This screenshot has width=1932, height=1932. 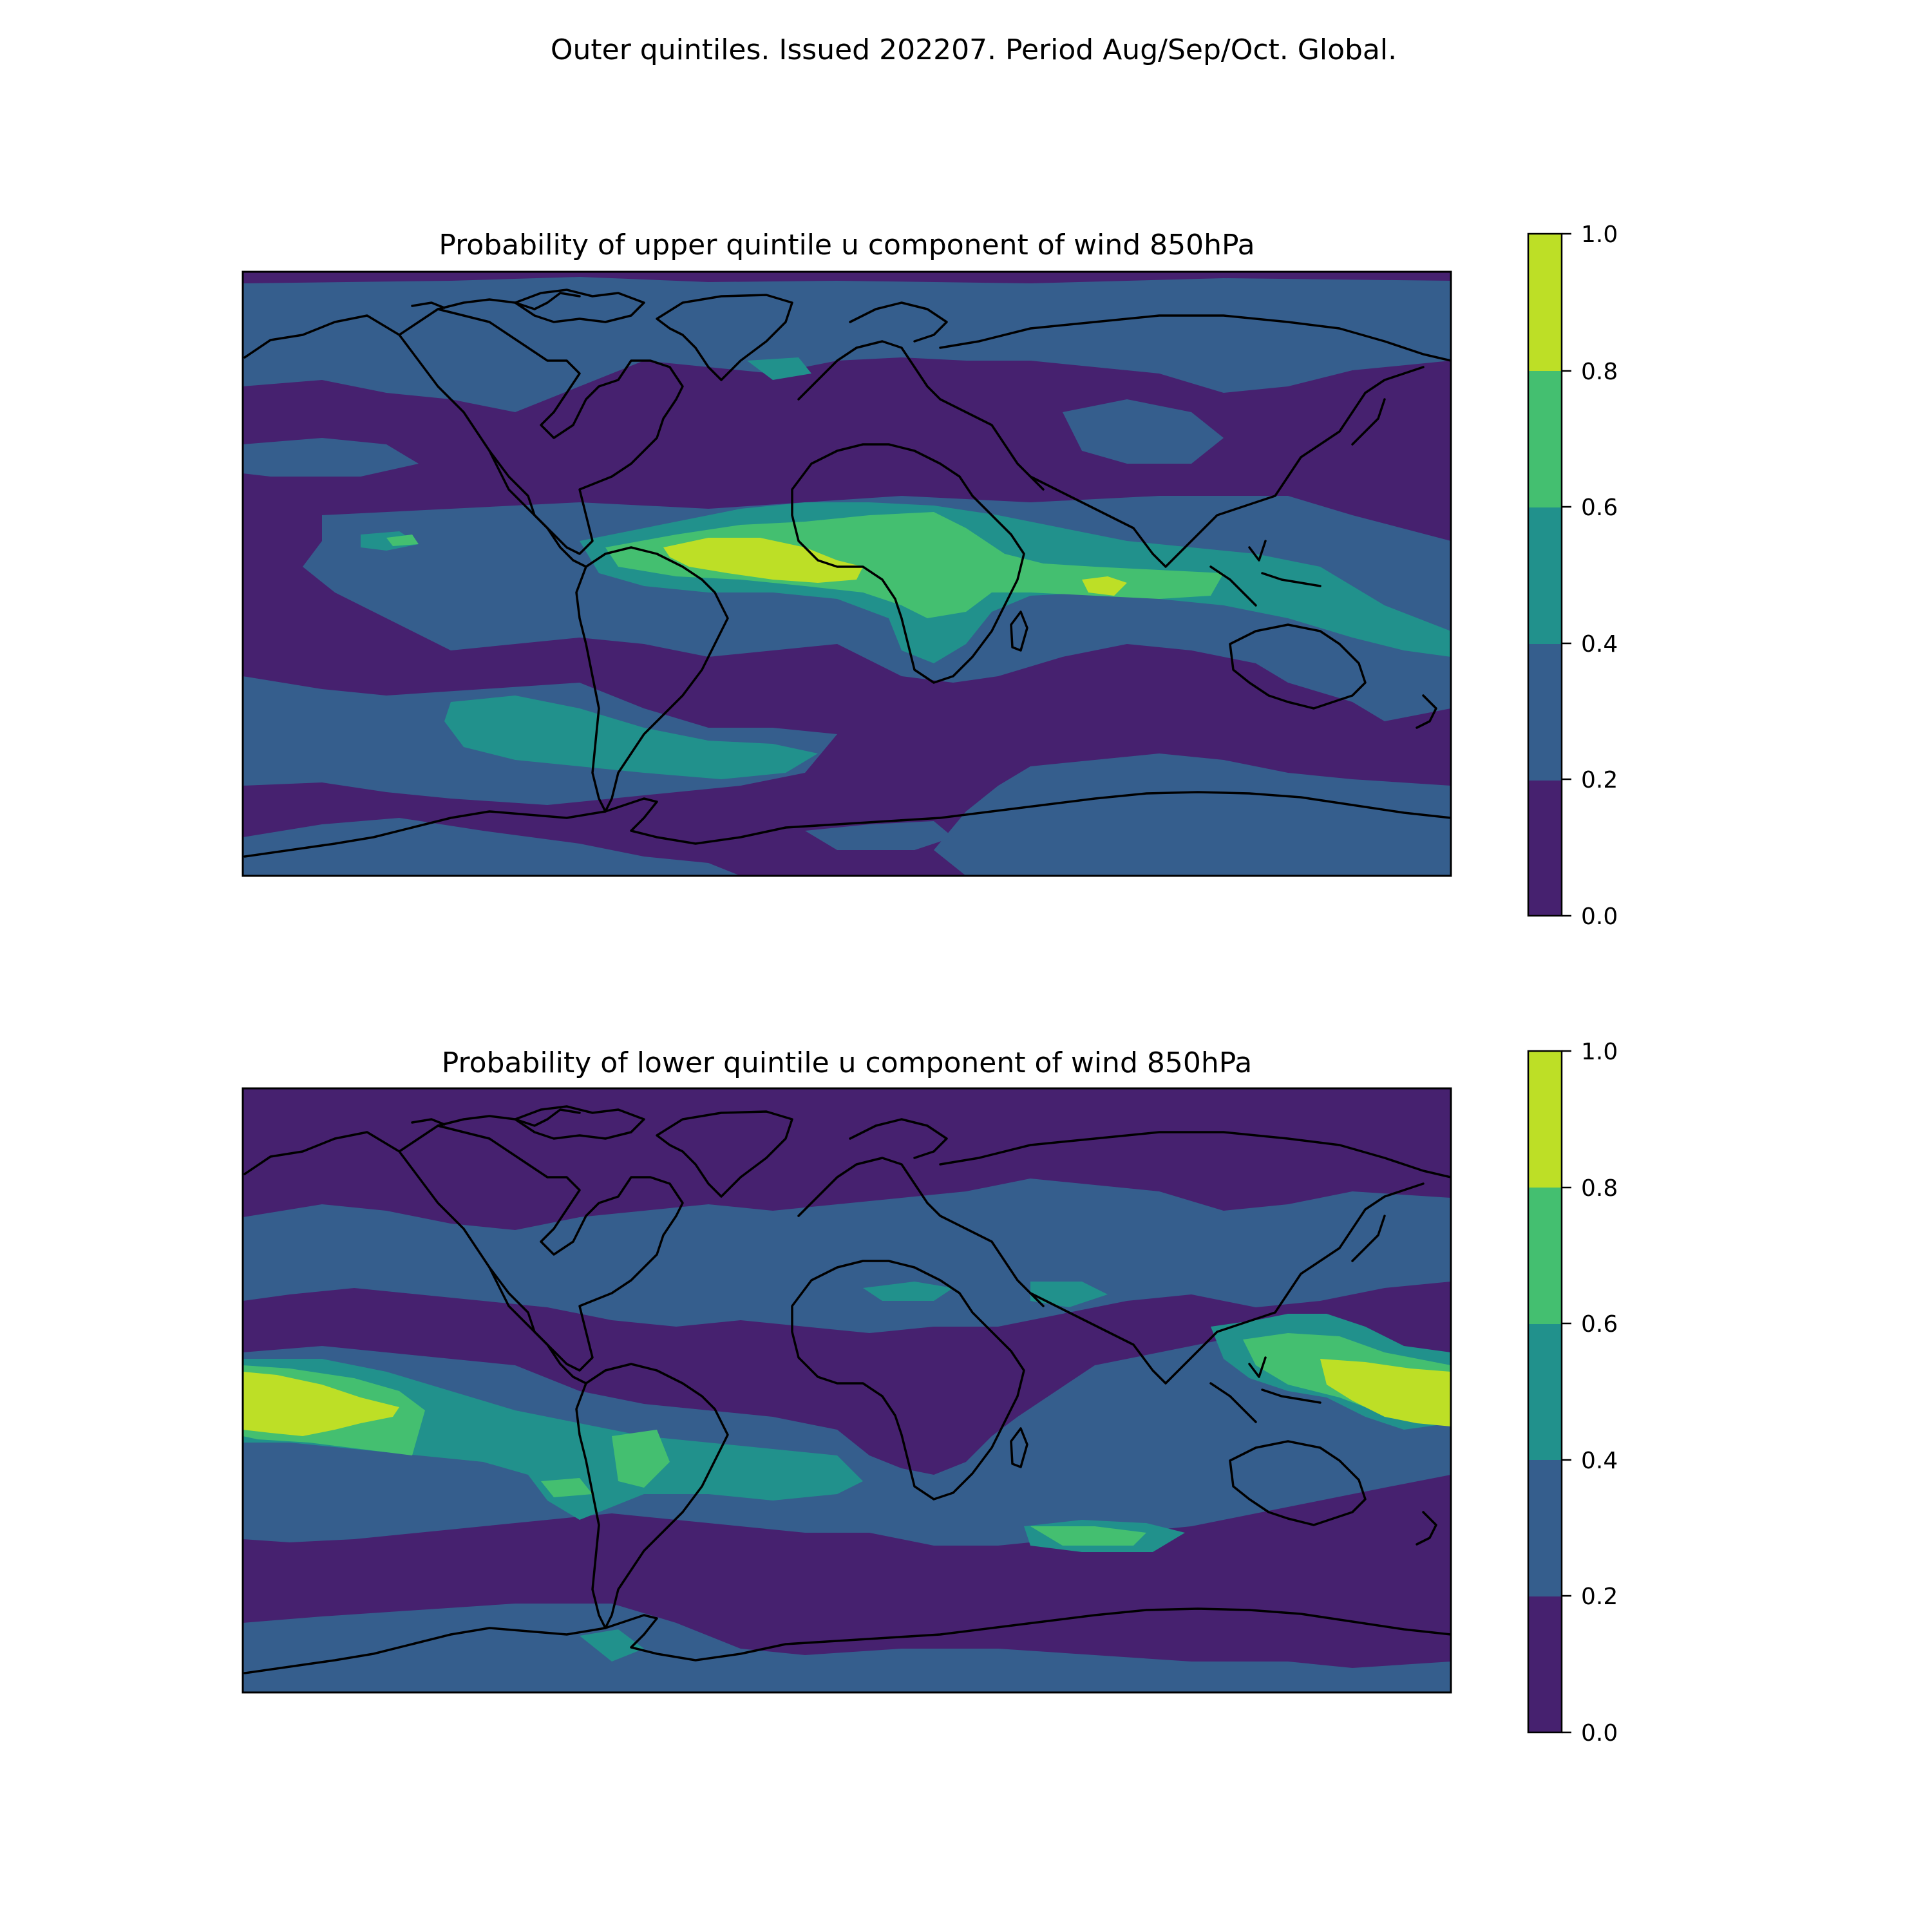 I want to click on lower-colorbar-tick-4: 0.8, so click(x=1599, y=1189).